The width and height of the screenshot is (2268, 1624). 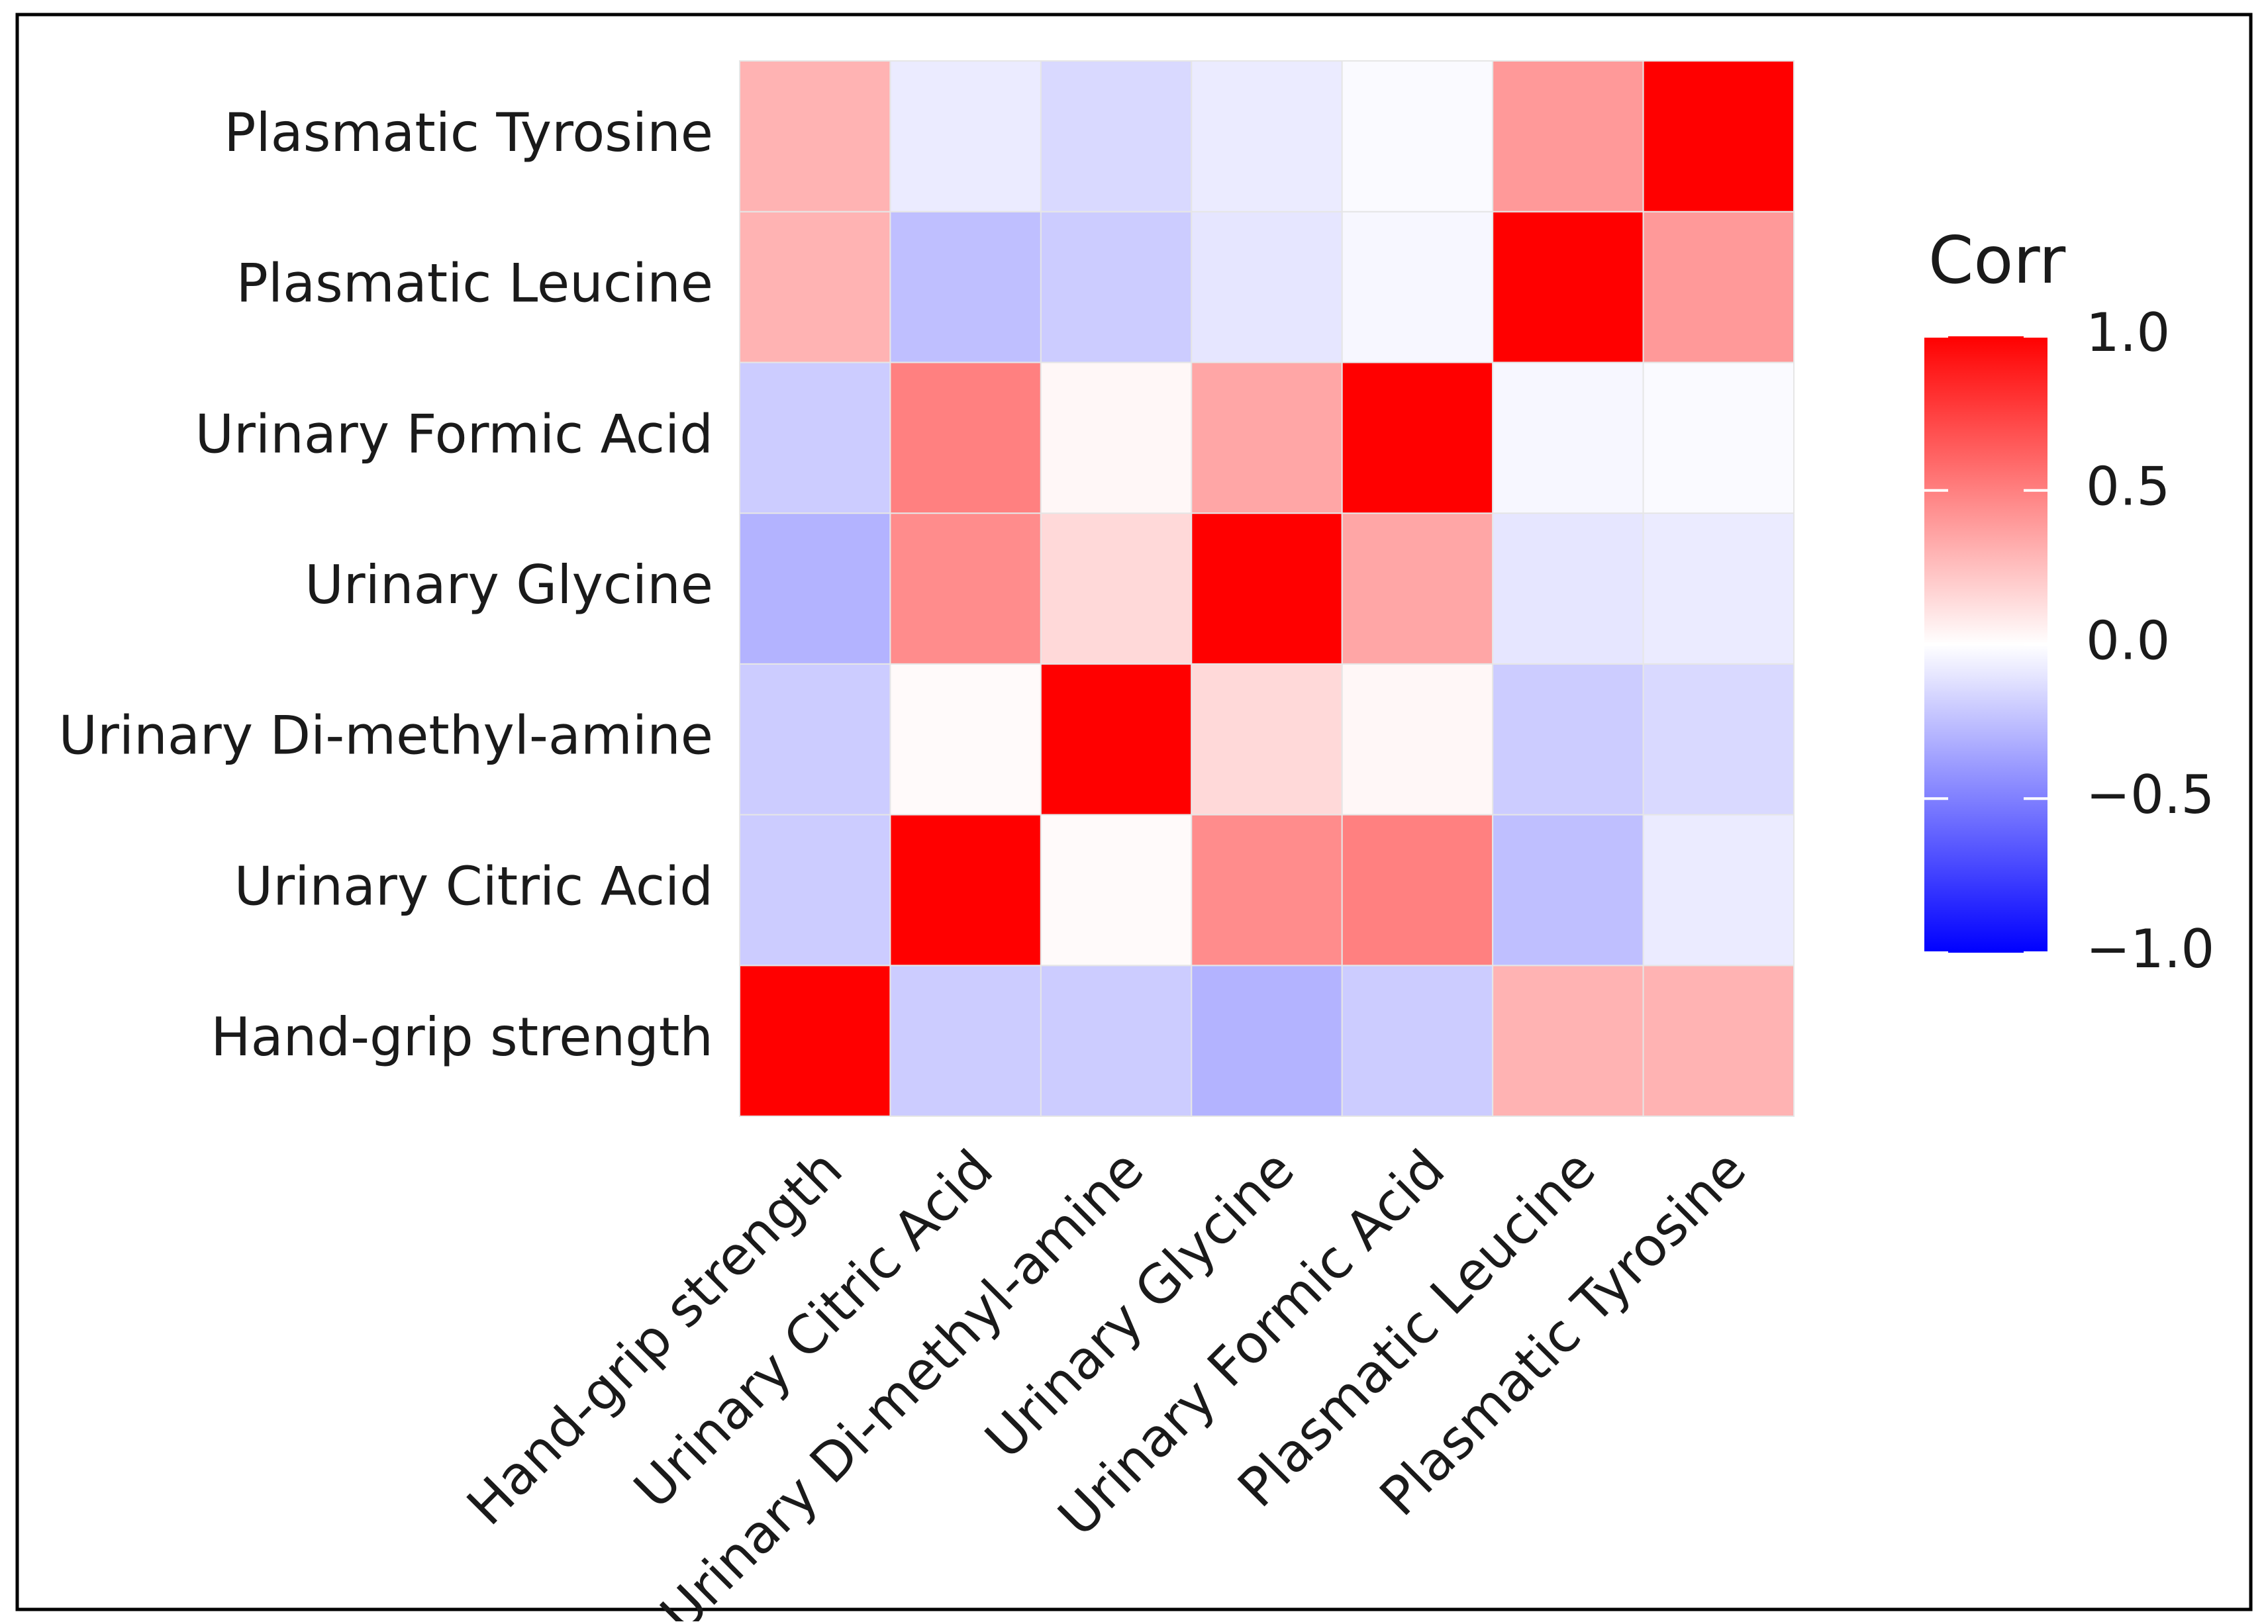 What do you see at coordinates (2128, 487) in the screenshot?
I see `colorbar-tick-label: 0.5` at bounding box center [2128, 487].